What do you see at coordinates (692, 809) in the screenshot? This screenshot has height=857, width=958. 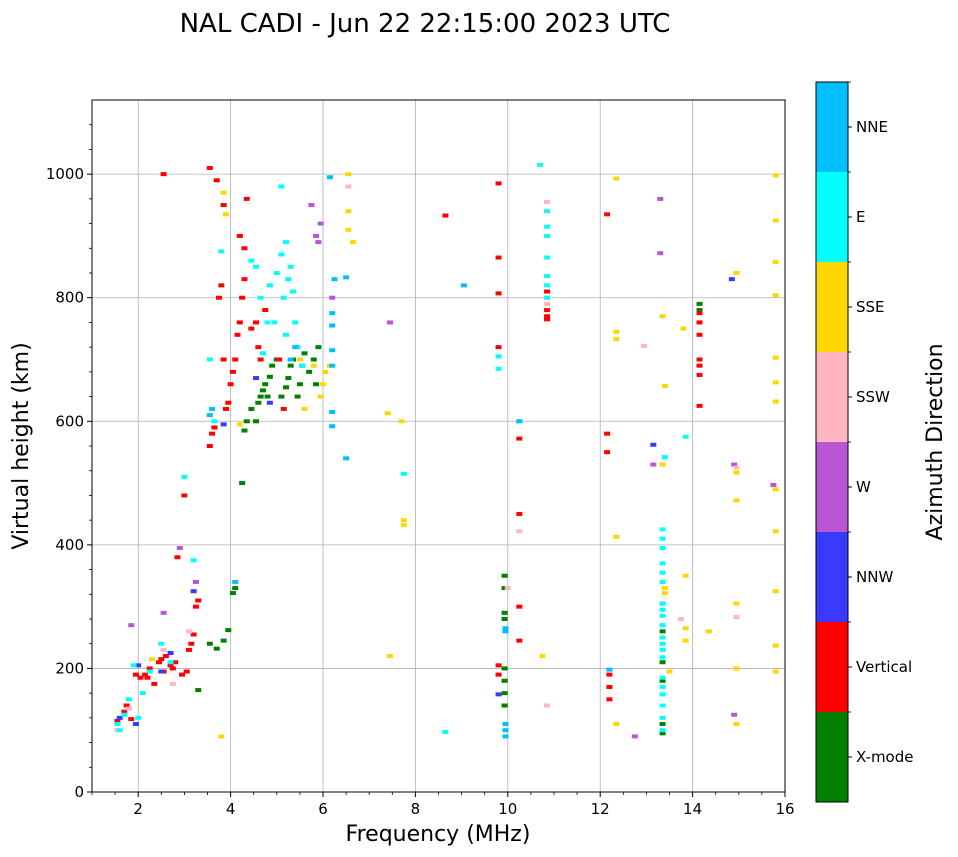 I see `x-tick-label: 14` at bounding box center [692, 809].